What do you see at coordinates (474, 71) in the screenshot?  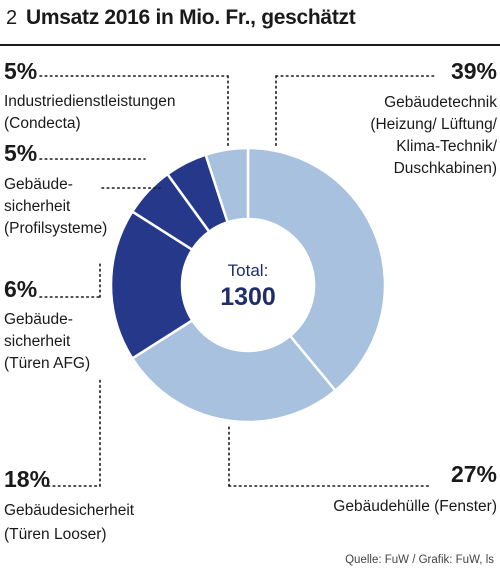 I see `slice-percent-1: 39%` at bounding box center [474, 71].